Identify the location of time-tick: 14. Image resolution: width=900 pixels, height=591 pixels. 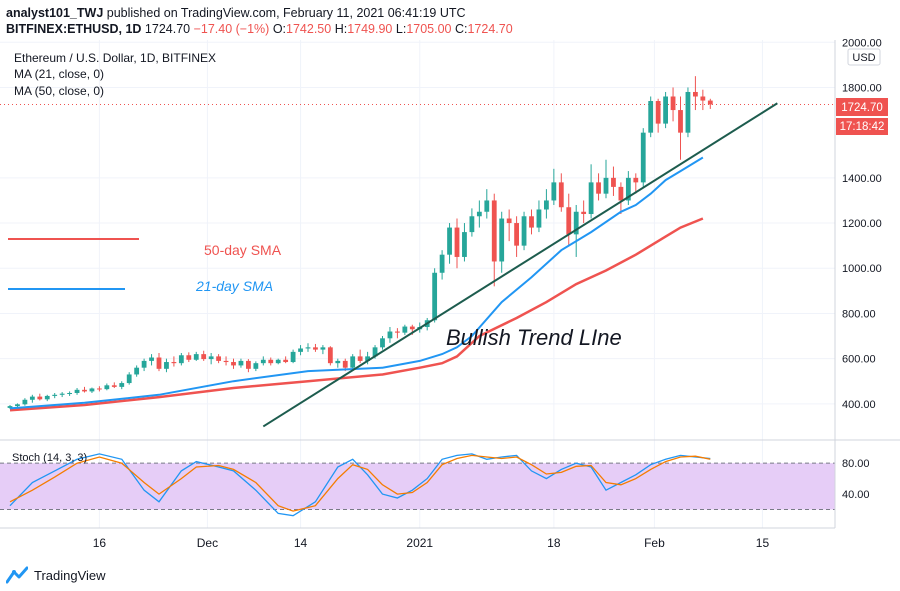
(301, 543).